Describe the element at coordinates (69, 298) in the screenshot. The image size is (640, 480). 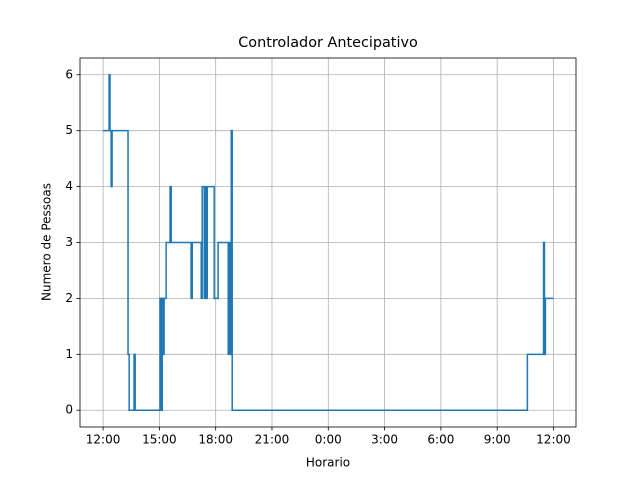
I see `y-tick-label: 2` at that location.